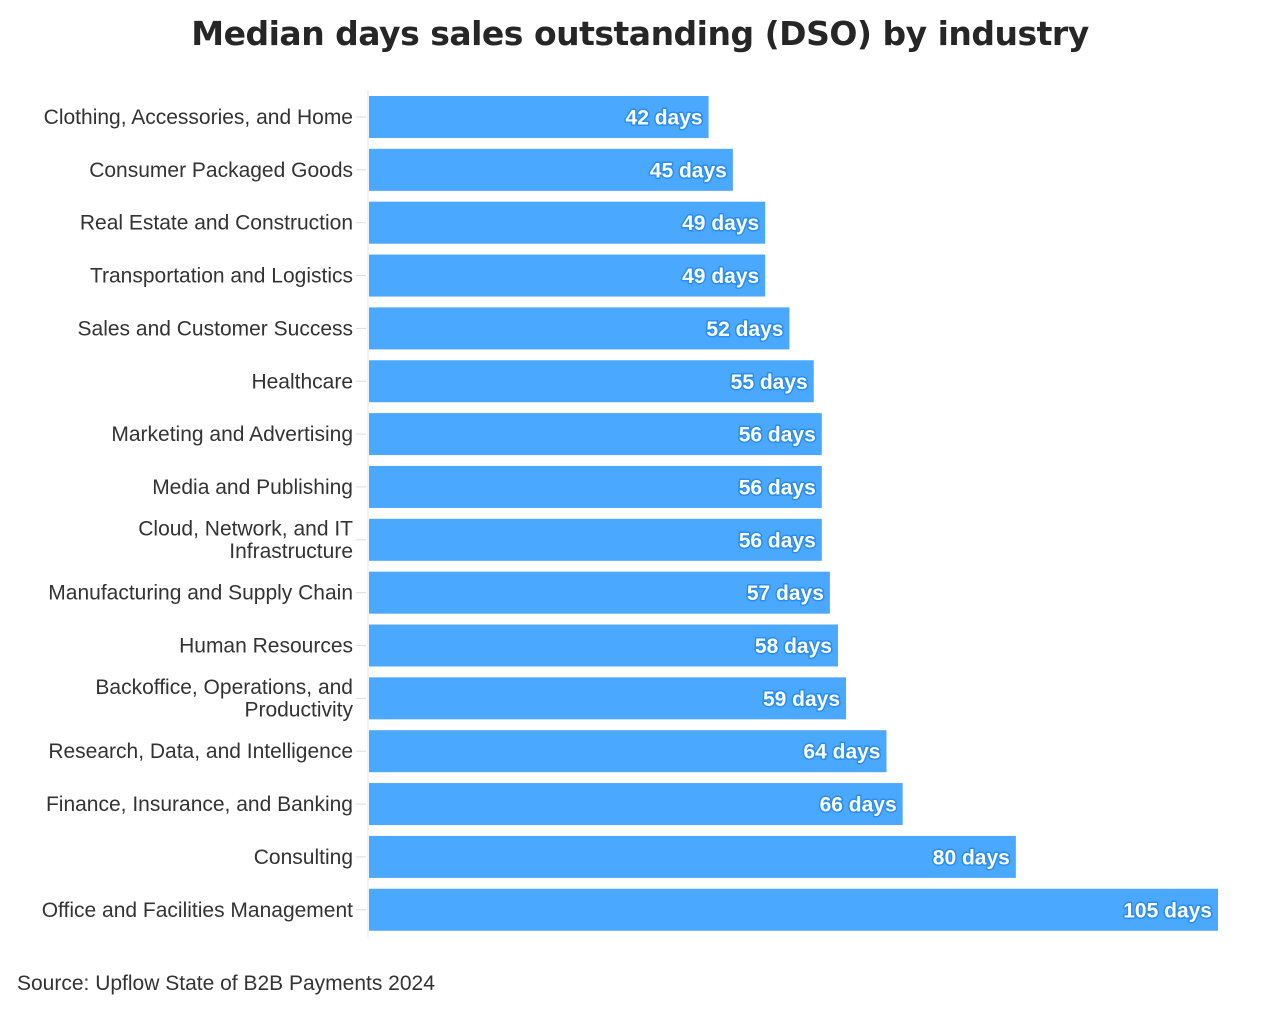  Describe the element at coordinates (291, 551) in the screenshot. I see `category-label: Infrastructure` at that location.